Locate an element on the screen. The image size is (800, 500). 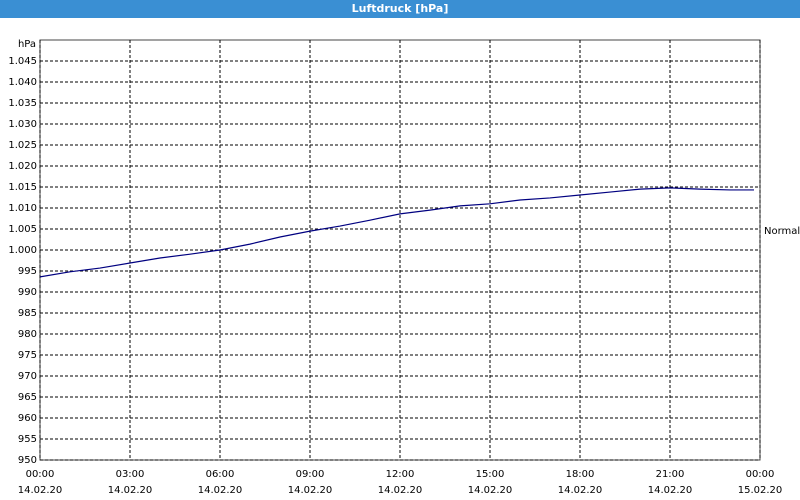
y-tick-label: 1.015 is located at coordinates (22, 187).